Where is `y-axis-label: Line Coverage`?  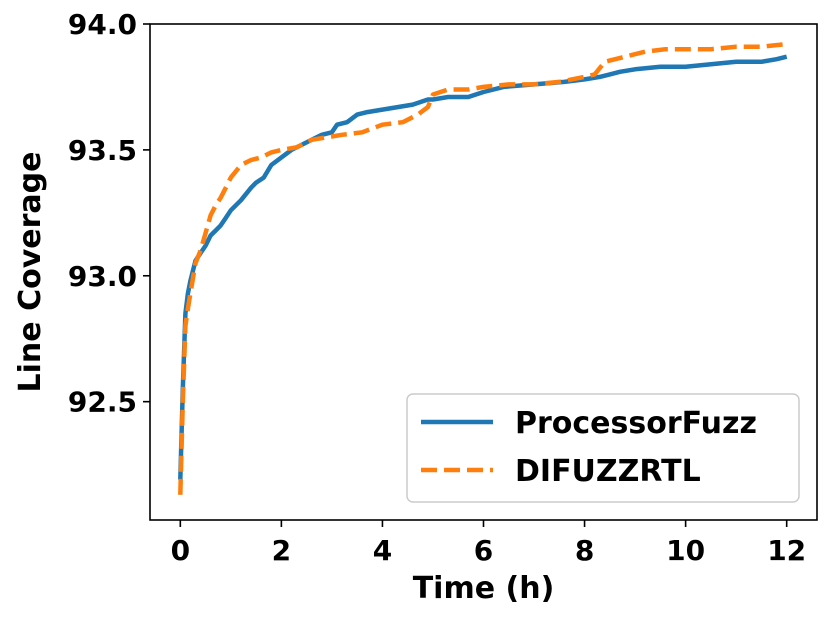
y-axis-label: Line Coverage is located at coordinates (30, 272).